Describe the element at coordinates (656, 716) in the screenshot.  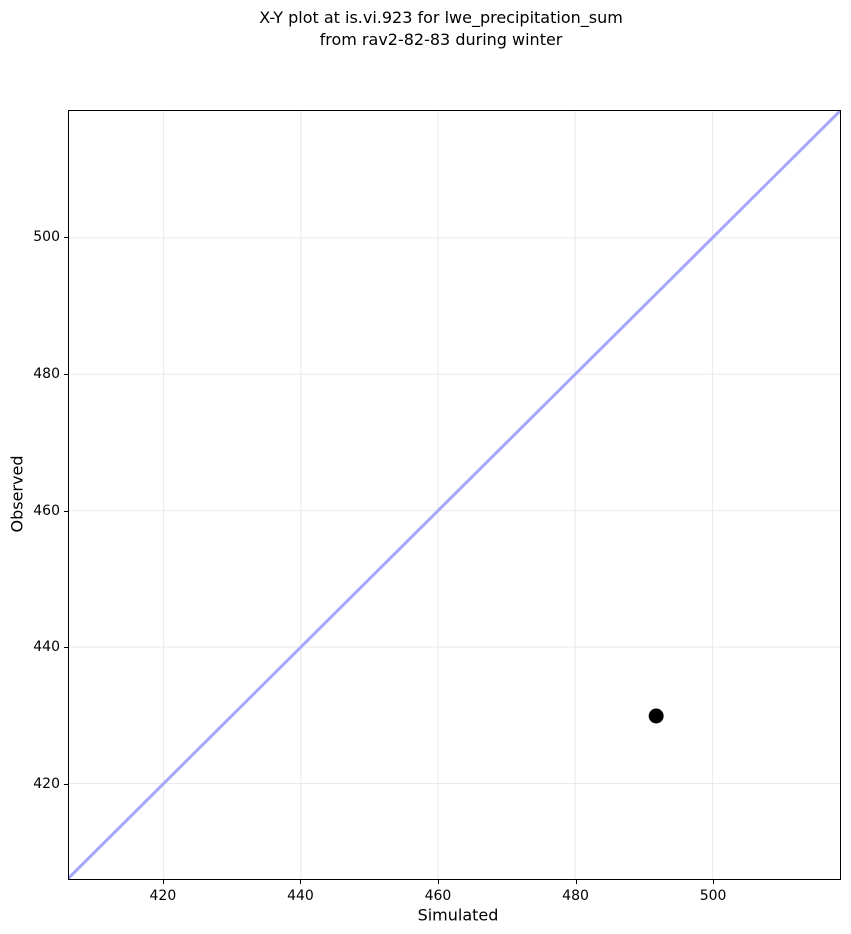
I see `data-point` at that location.